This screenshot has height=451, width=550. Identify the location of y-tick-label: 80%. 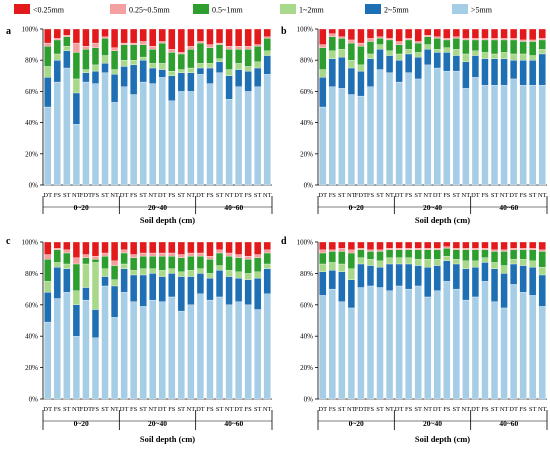
(31, 61).